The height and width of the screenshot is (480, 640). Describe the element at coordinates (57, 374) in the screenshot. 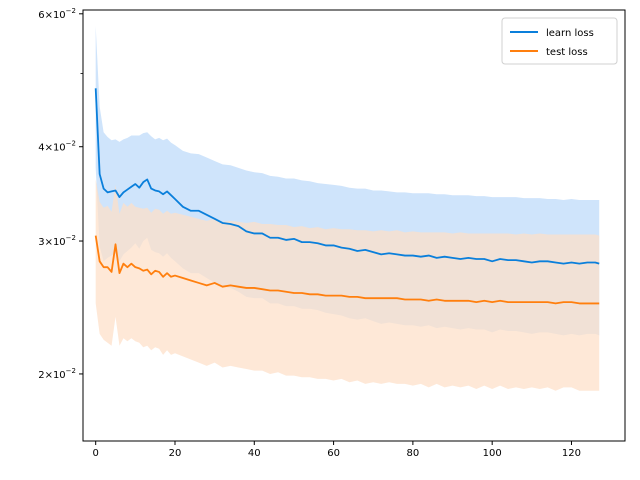

I see `y-tick-label: 2×10⁻²` at that location.